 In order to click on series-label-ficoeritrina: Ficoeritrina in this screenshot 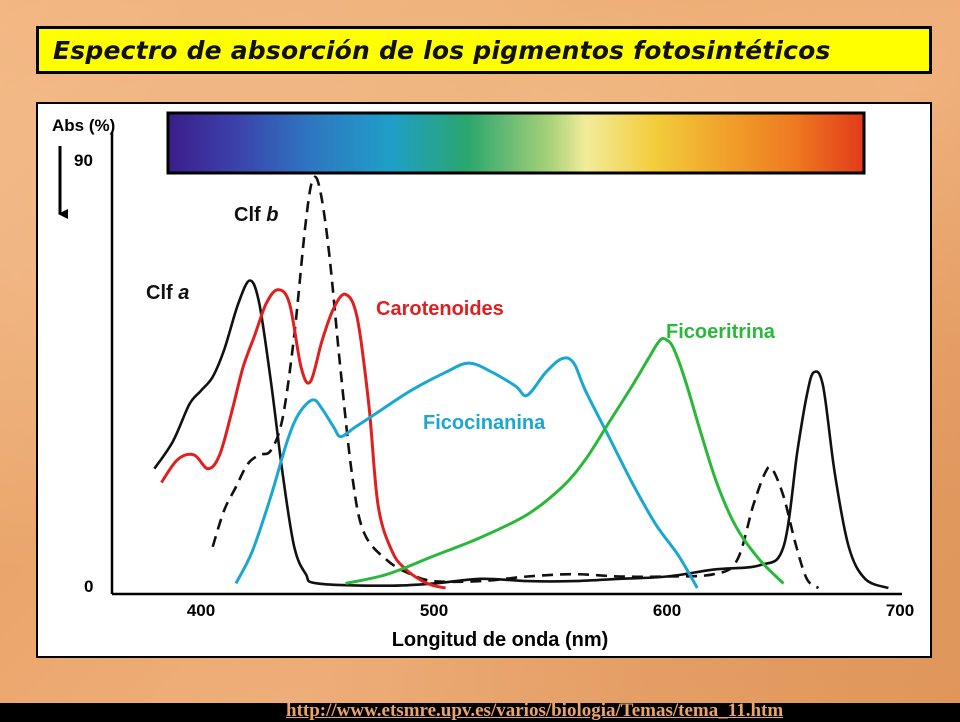, I will do `click(721, 332)`.